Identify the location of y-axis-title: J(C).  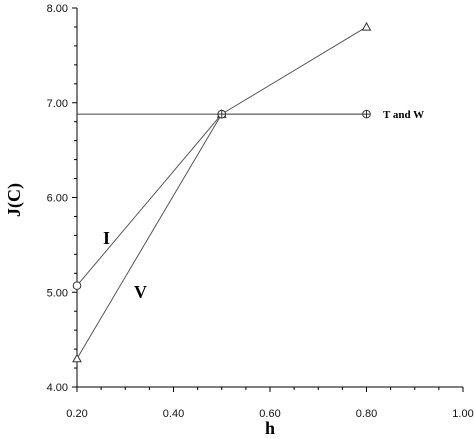
(14, 200).